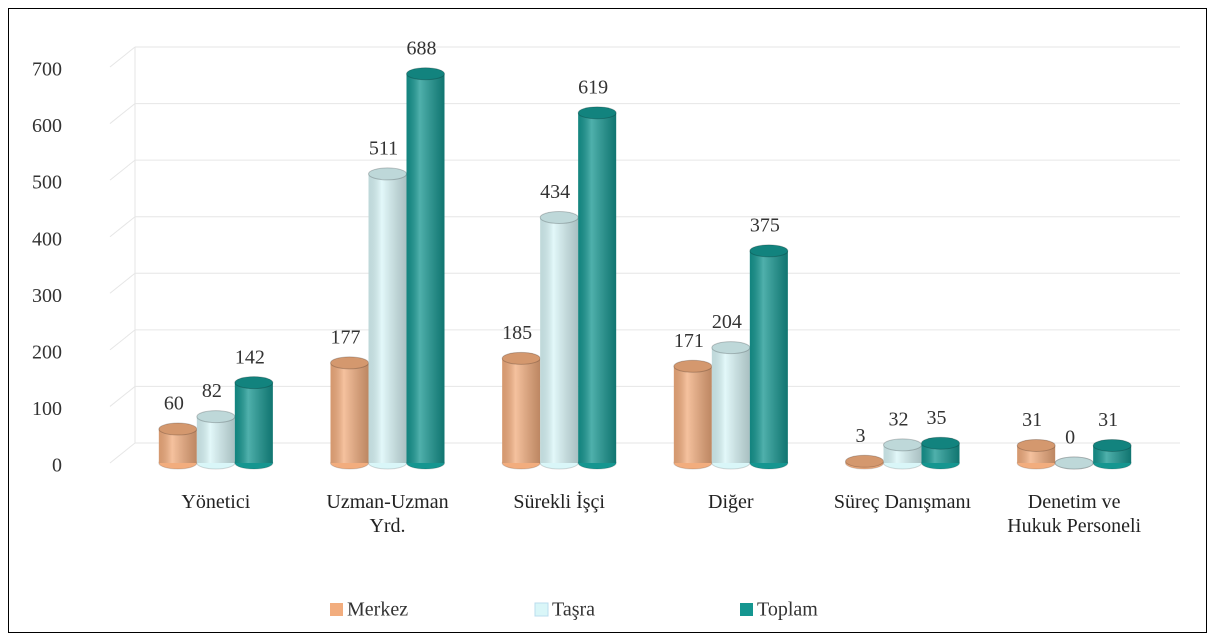 Image resolution: width=1215 pixels, height=641 pixels. What do you see at coordinates (573, 610) in the screenshot?
I see `legend-label: Taşra` at bounding box center [573, 610].